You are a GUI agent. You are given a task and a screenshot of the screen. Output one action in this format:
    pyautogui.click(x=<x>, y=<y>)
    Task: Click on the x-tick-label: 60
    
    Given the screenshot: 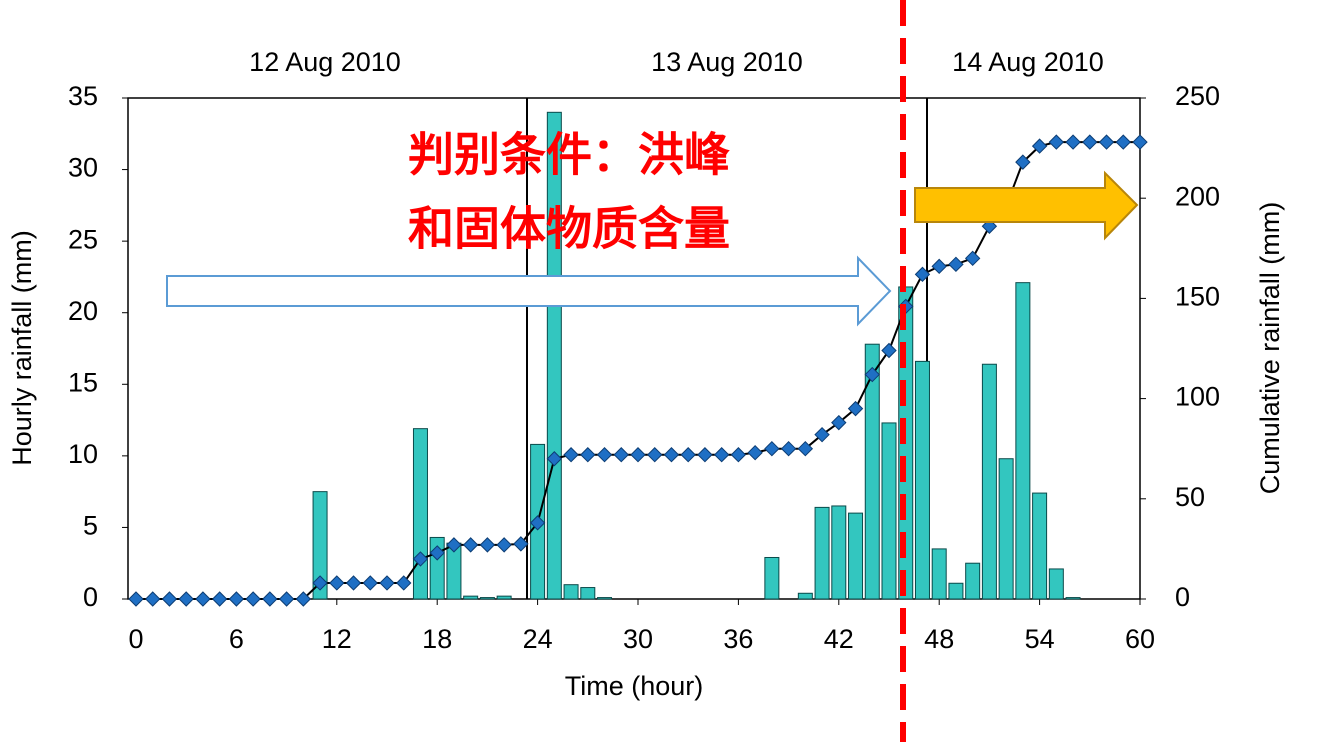 What is the action you would take?
    pyautogui.click(x=1140, y=639)
    